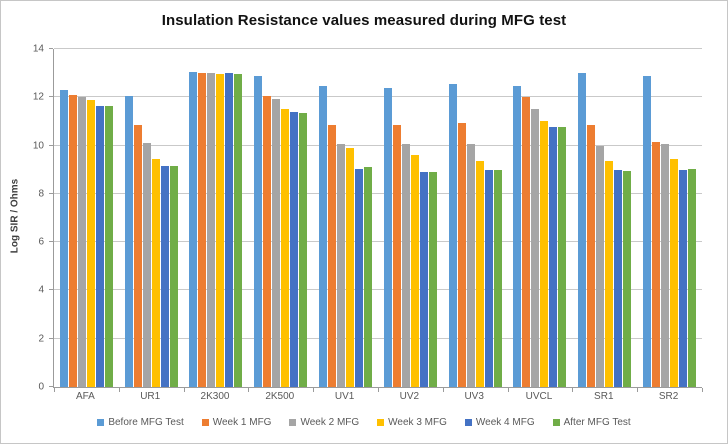  I want to click on y-axis-tick-labels: 0 2 4 6 8 10 12 14, so click(24, 218).